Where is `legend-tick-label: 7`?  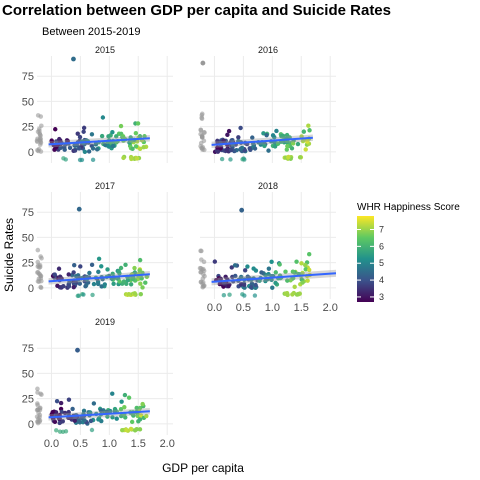 legend-tick-label: 7 is located at coordinates (381, 229).